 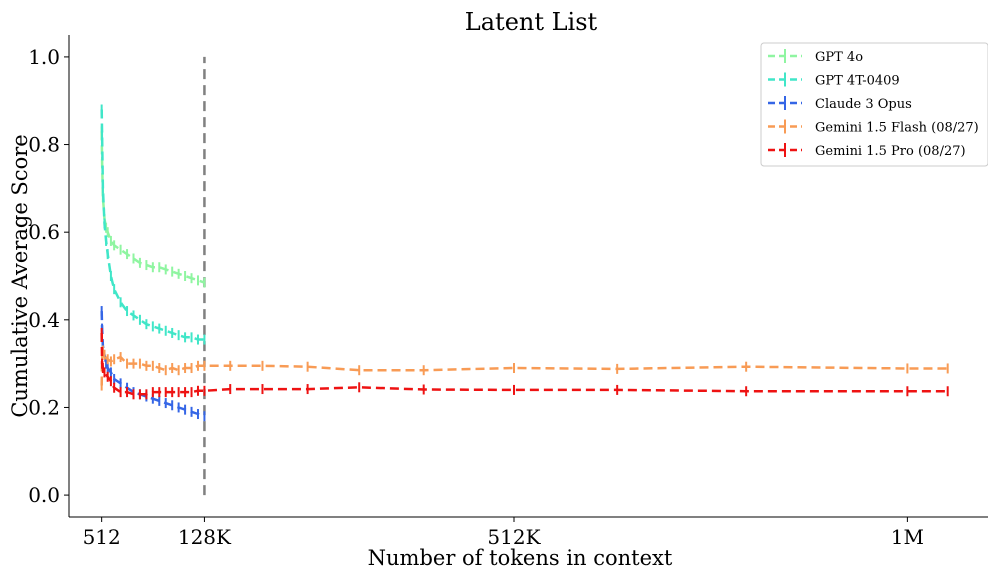 I want to click on legend-frame, so click(x=874, y=104).